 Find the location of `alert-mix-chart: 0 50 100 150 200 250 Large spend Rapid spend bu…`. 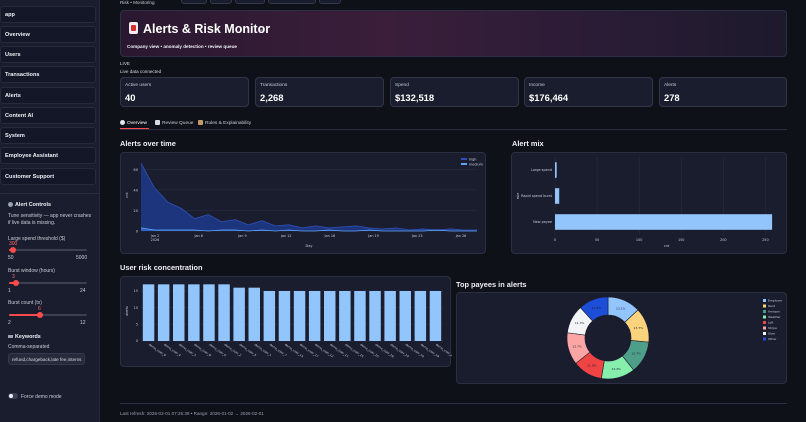

alert-mix-chart: 0 50 100 150 200 250 Large spend Rapid spend bu… is located at coordinates (644, 202).